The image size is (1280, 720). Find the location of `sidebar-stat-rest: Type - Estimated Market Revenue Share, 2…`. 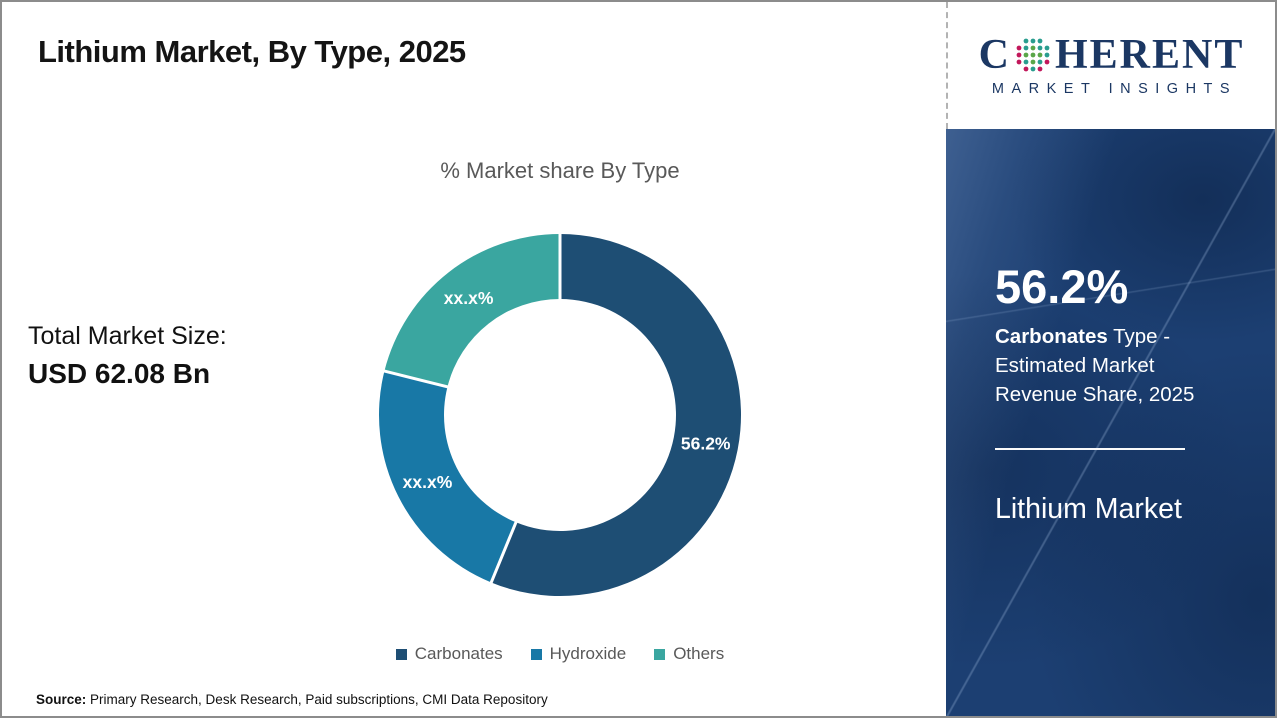

sidebar-stat-rest: Type - Estimated Market Revenue Share, 2… is located at coordinates (1095, 365).